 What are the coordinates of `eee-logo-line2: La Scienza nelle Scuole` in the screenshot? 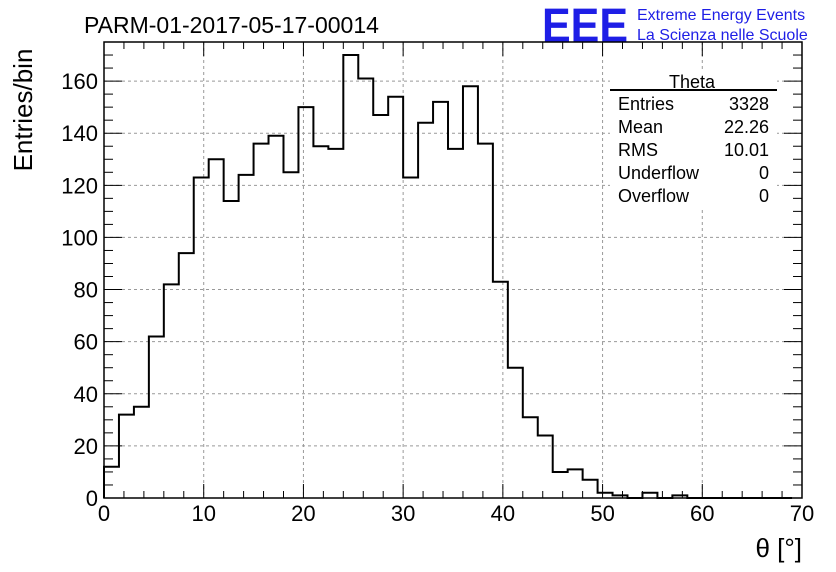 It's located at (722, 35).